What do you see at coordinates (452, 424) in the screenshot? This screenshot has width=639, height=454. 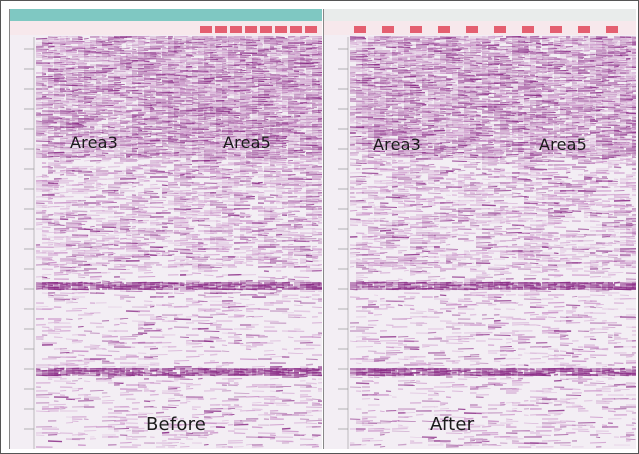 I see `after-caption: After` at bounding box center [452, 424].